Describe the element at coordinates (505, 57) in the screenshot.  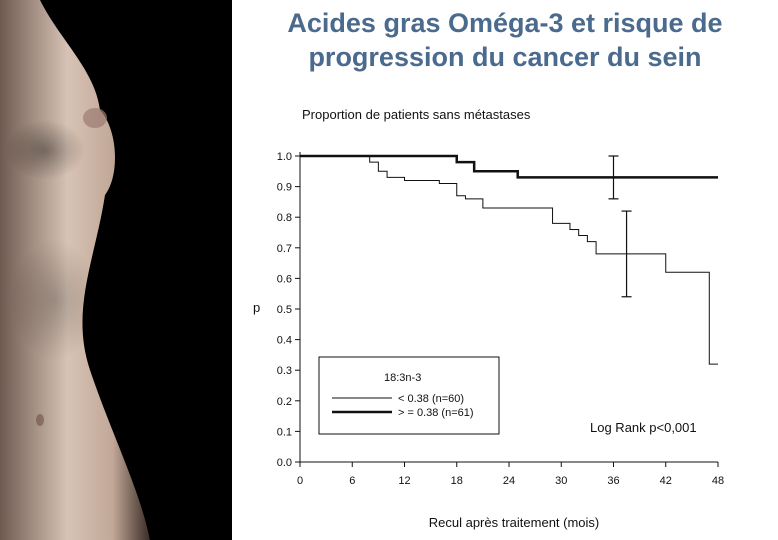
I see `slide-title-line2: progression du cancer du sein` at that location.